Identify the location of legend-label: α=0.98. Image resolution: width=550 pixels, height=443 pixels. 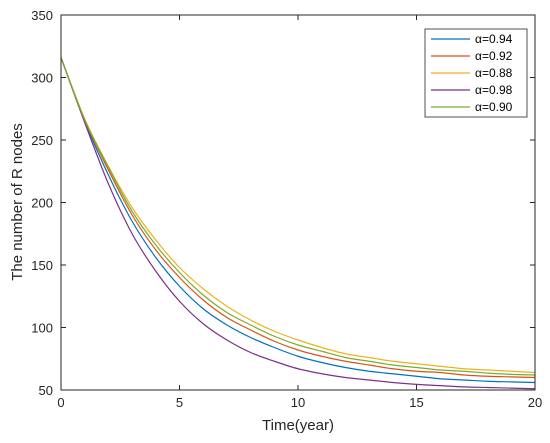
(494, 90).